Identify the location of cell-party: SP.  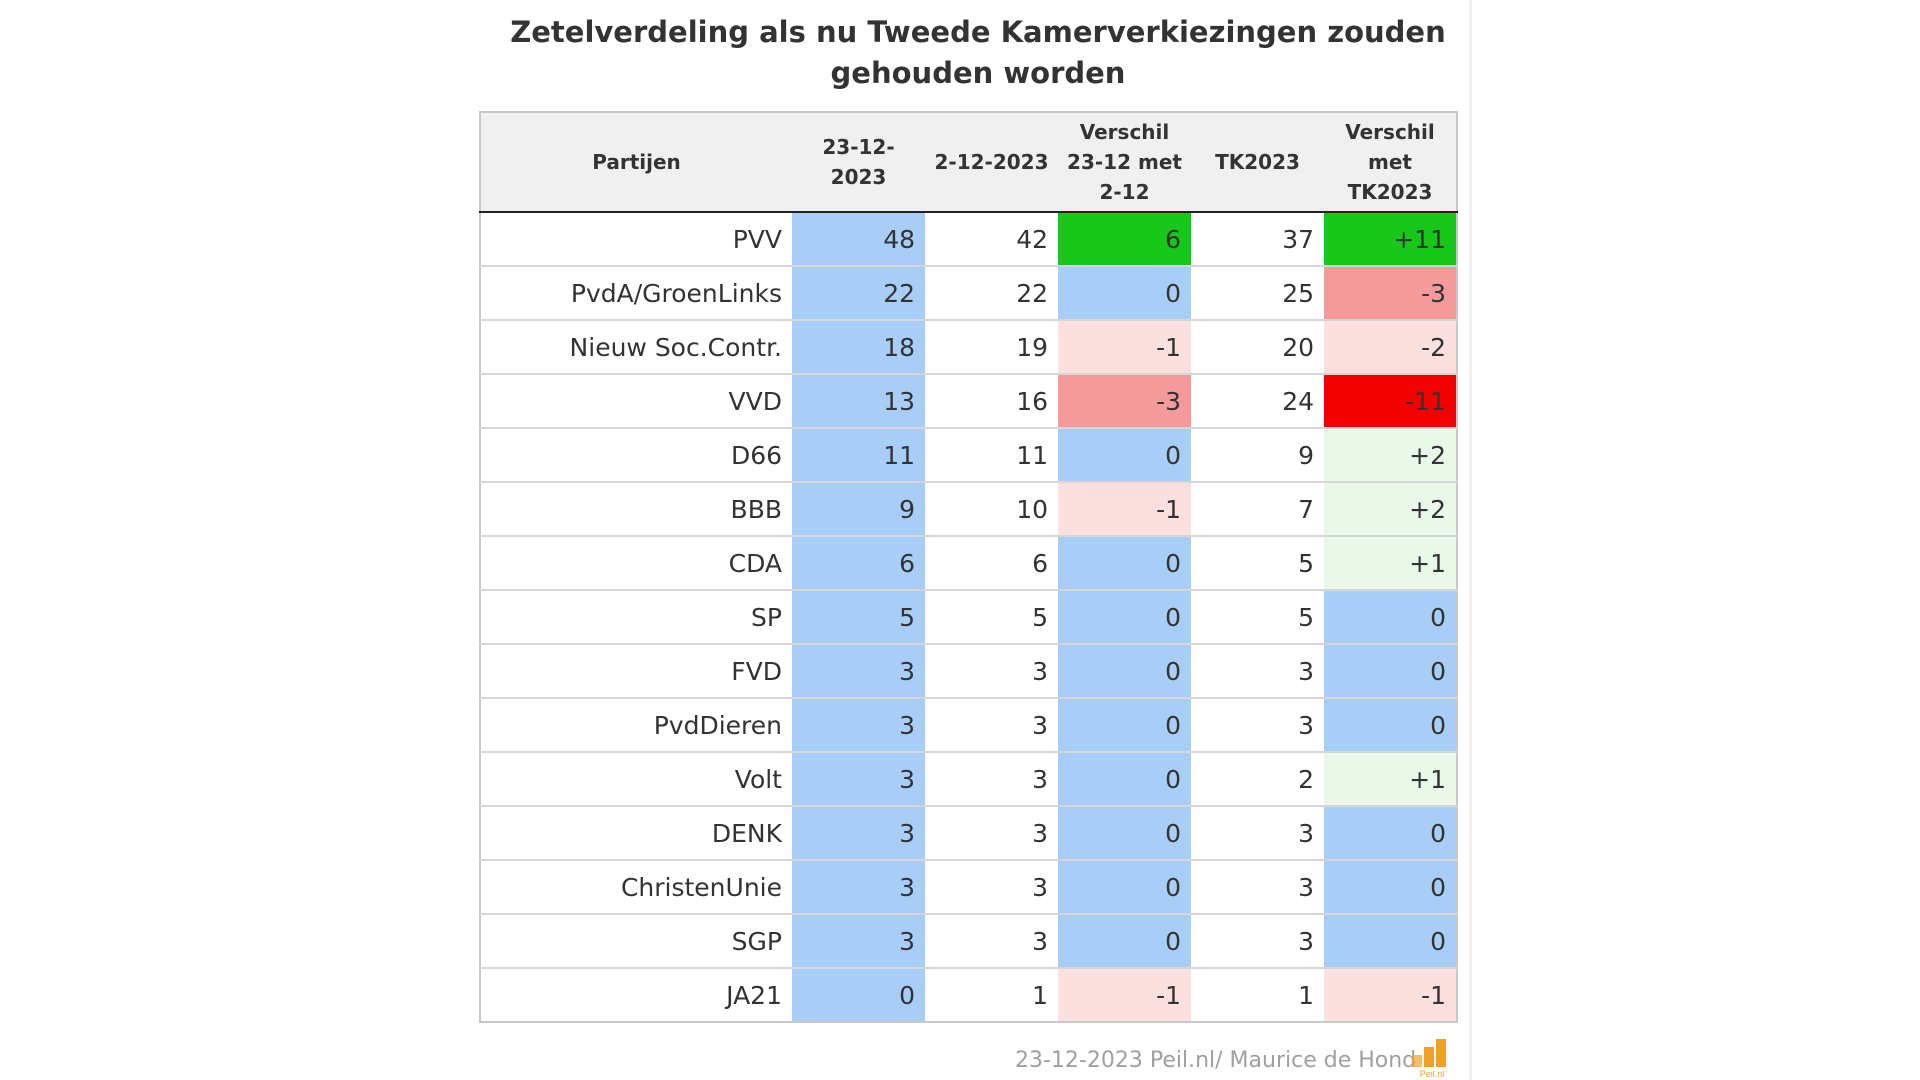
(636, 616).